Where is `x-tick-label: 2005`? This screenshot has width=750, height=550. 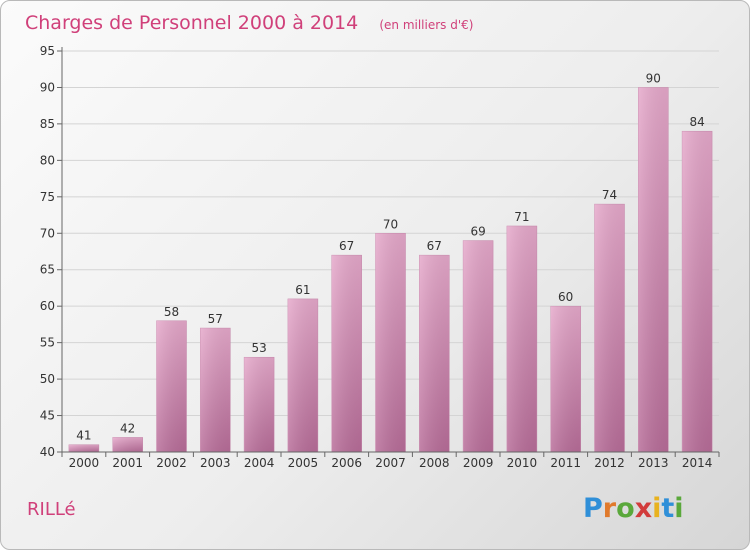
x-tick-label: 2005 is located at coordinates (303, 463).